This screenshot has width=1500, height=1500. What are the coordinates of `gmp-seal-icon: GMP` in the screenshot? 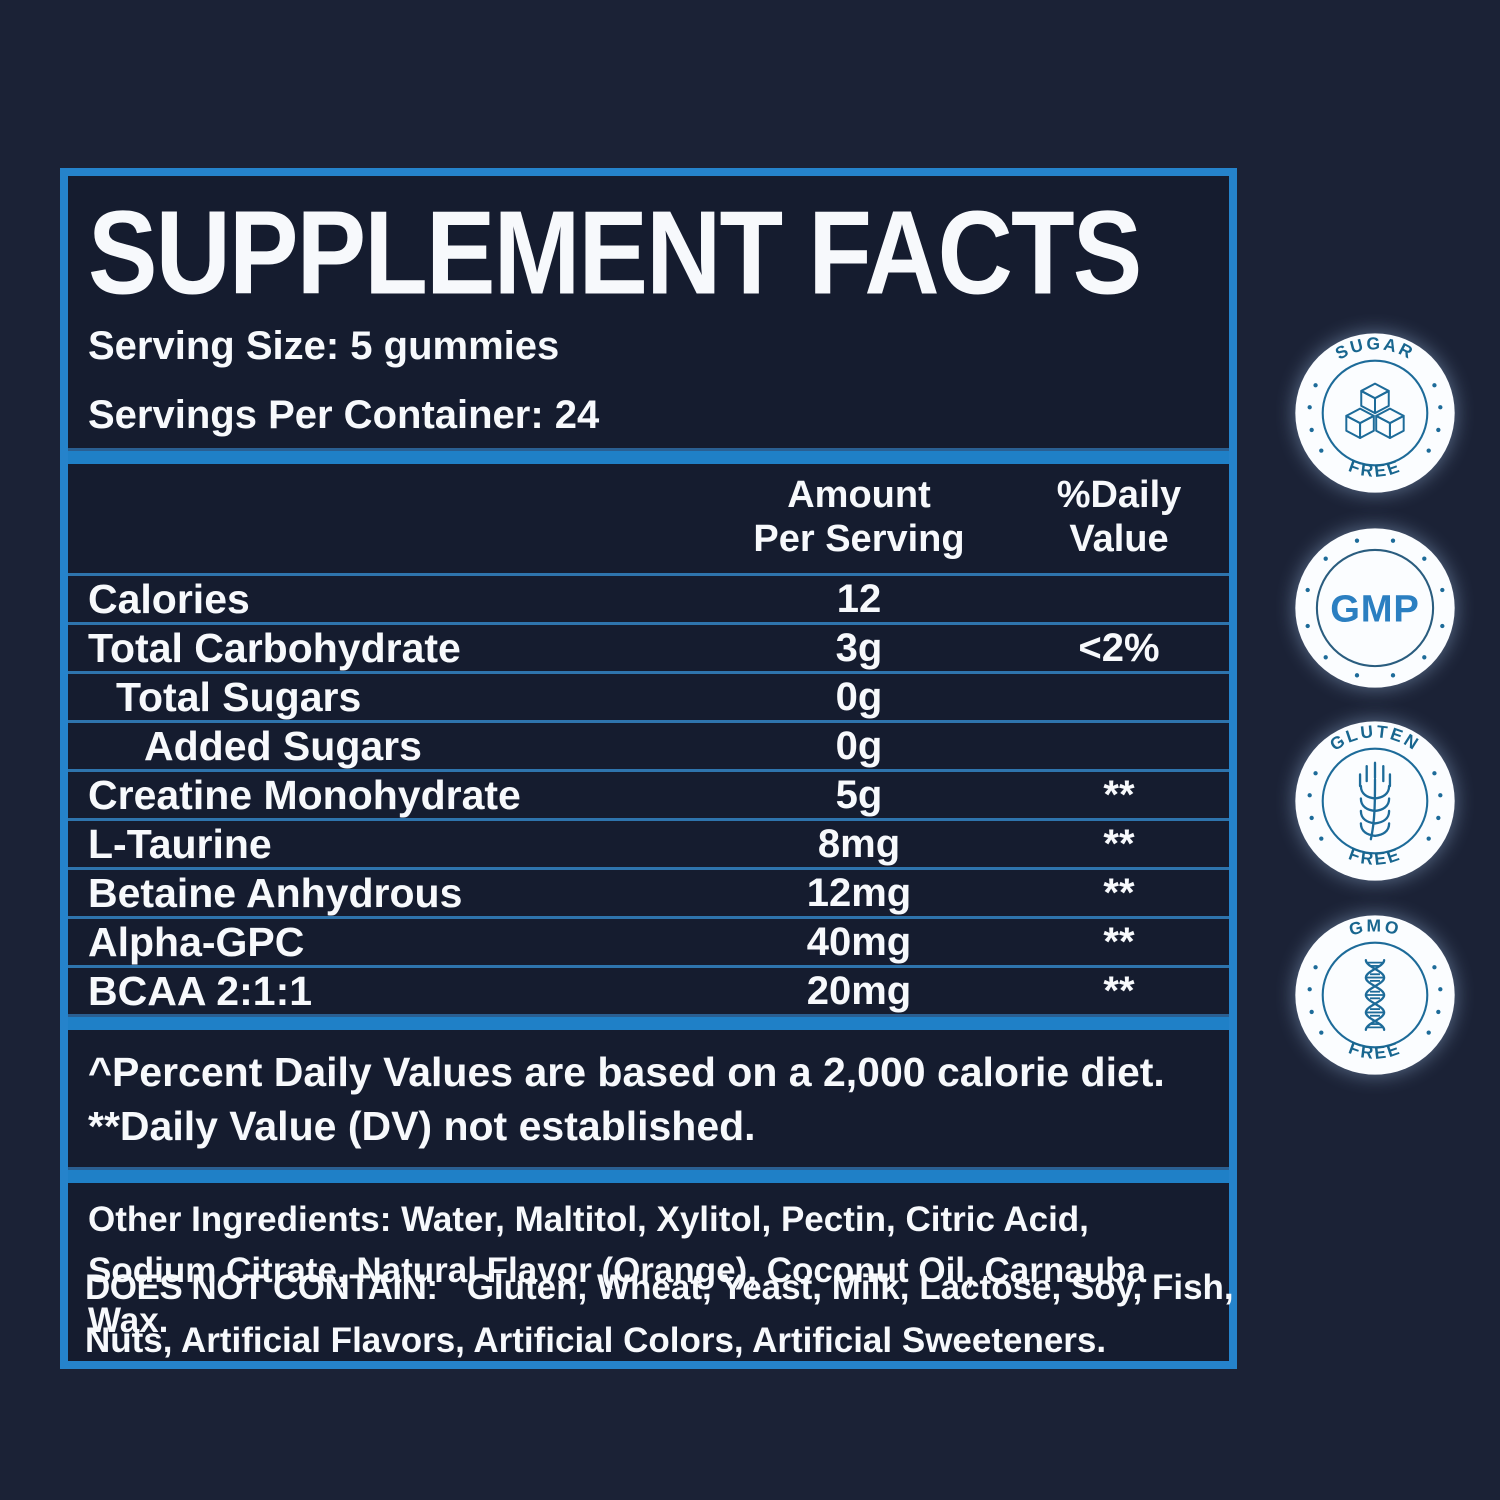 It's located at (1375, 608).